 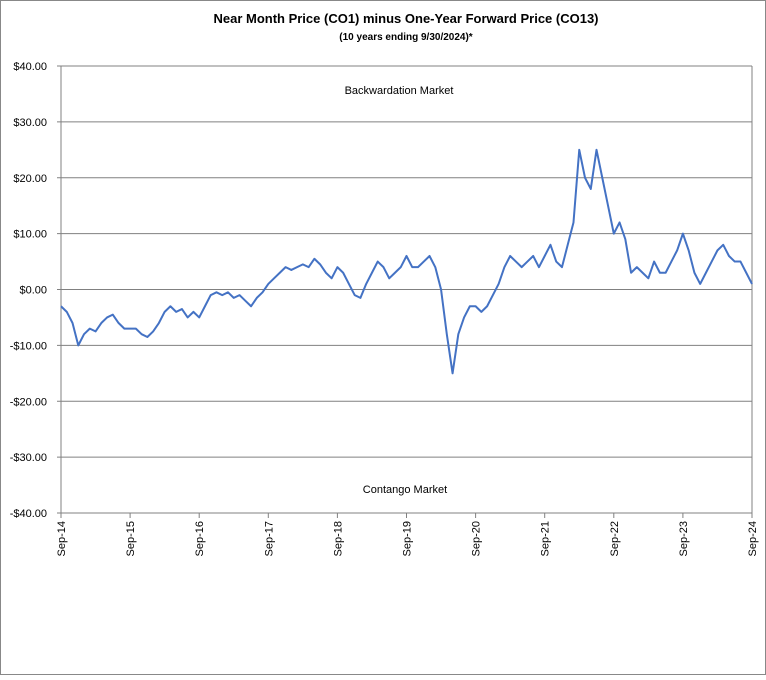 What do you see at coordinates (753, 538) in the screenshot?
I see `x-tick-label: Sep-24` at bounding box center [753, 538].